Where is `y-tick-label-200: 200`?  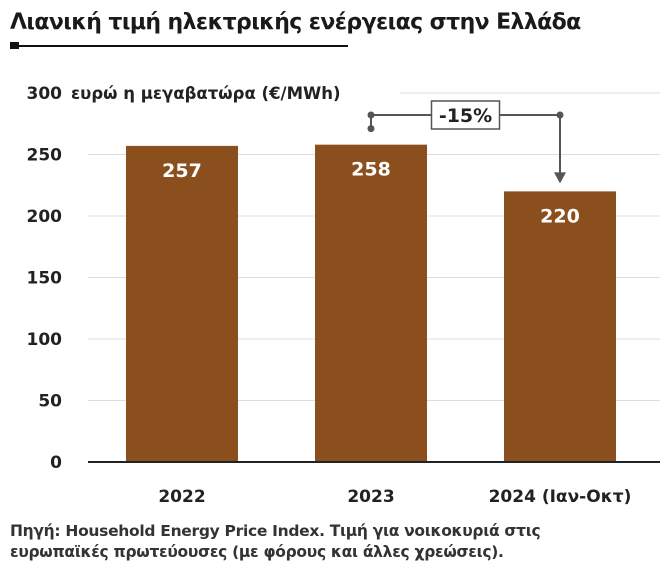
y-tick-label-200: 200 is located at coordinates (45, 217).